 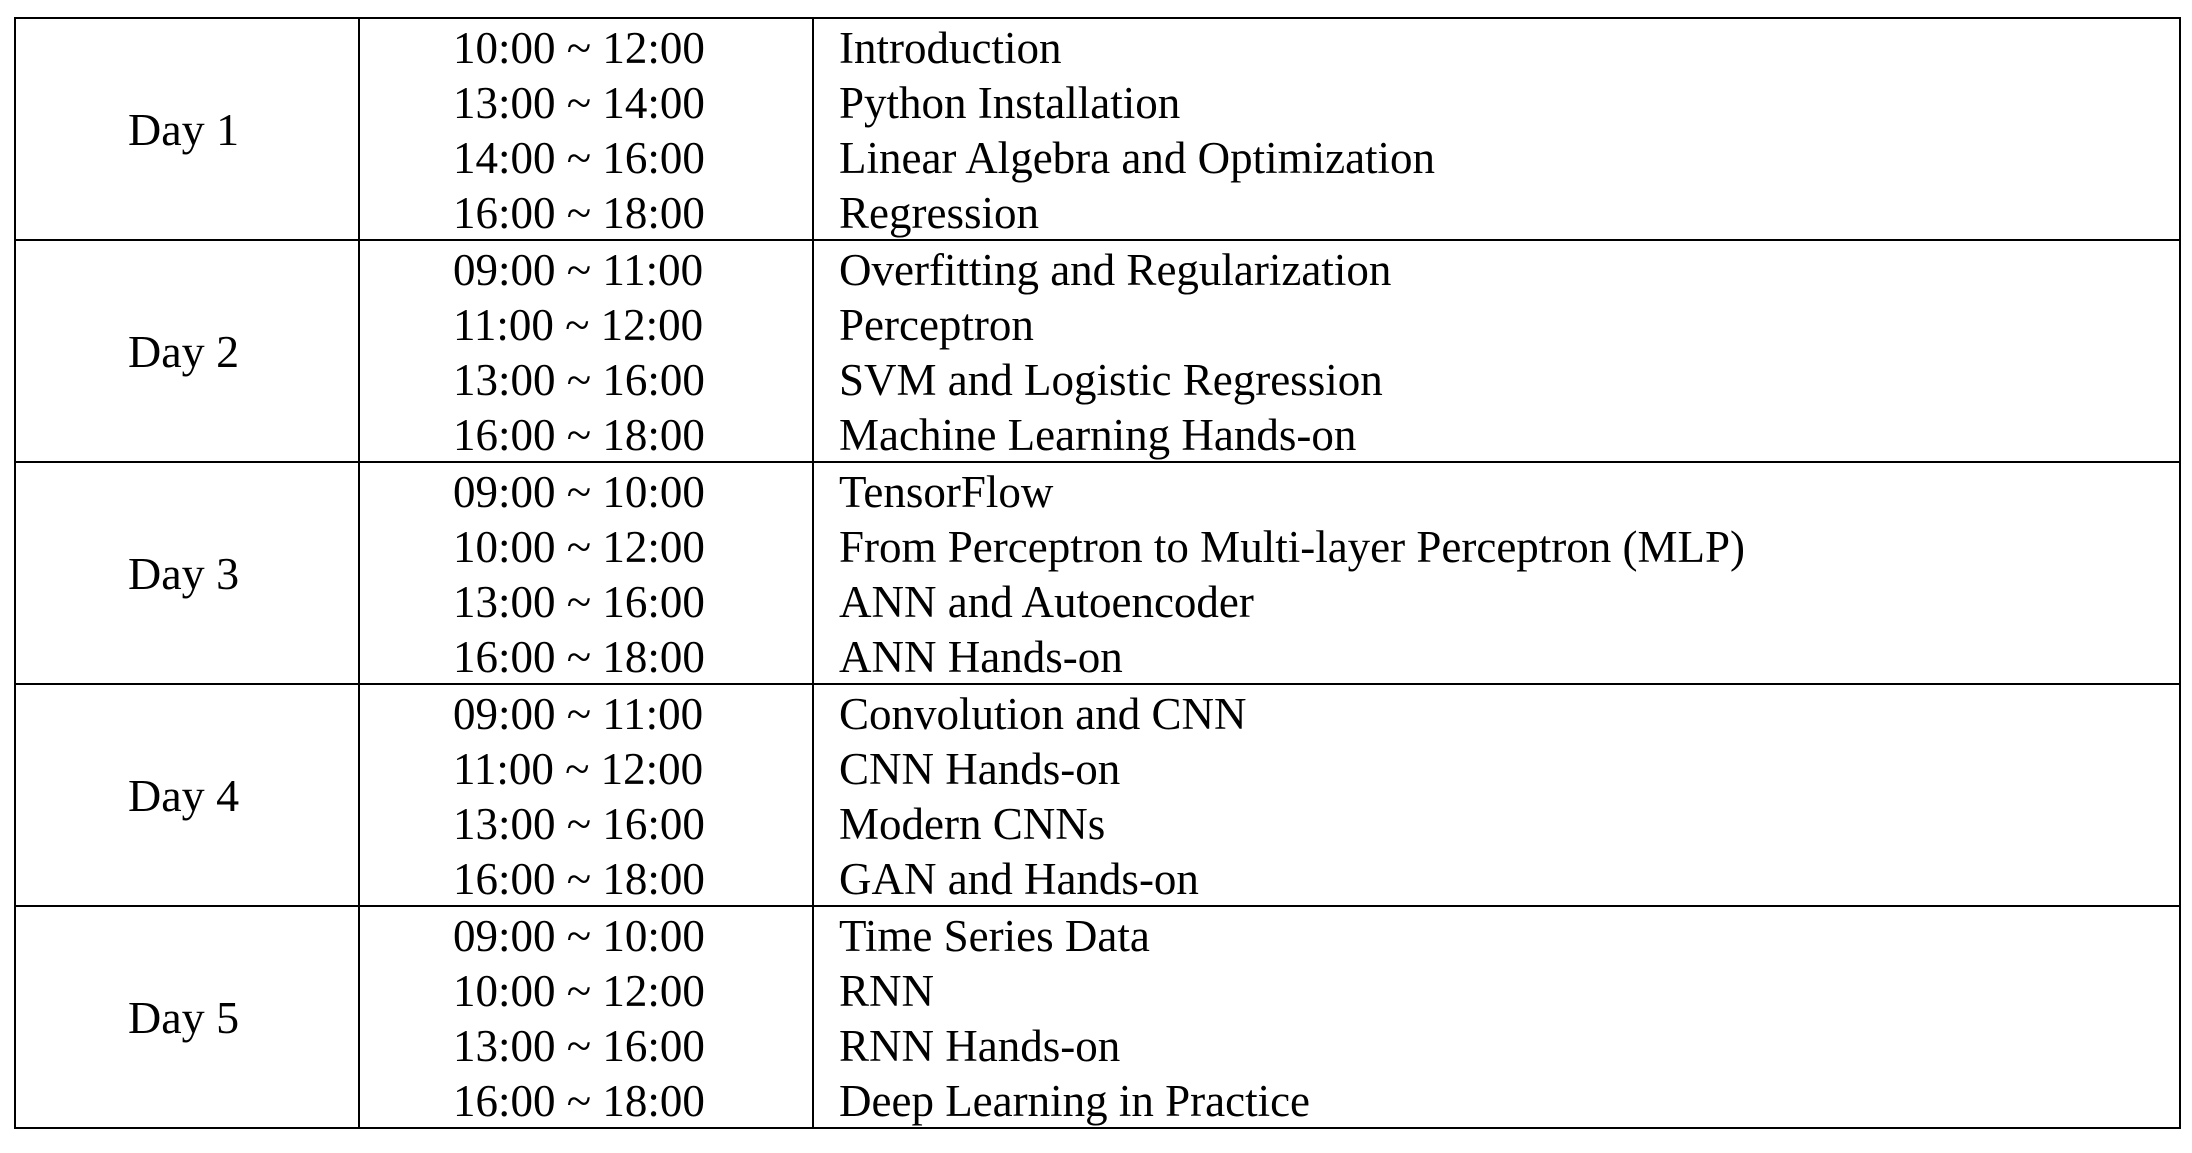 What do you see at coordinates (980, 1046) in the screenshot?
I see `session-topic: RNN Hands-on` at bounding box center [980, 1046].